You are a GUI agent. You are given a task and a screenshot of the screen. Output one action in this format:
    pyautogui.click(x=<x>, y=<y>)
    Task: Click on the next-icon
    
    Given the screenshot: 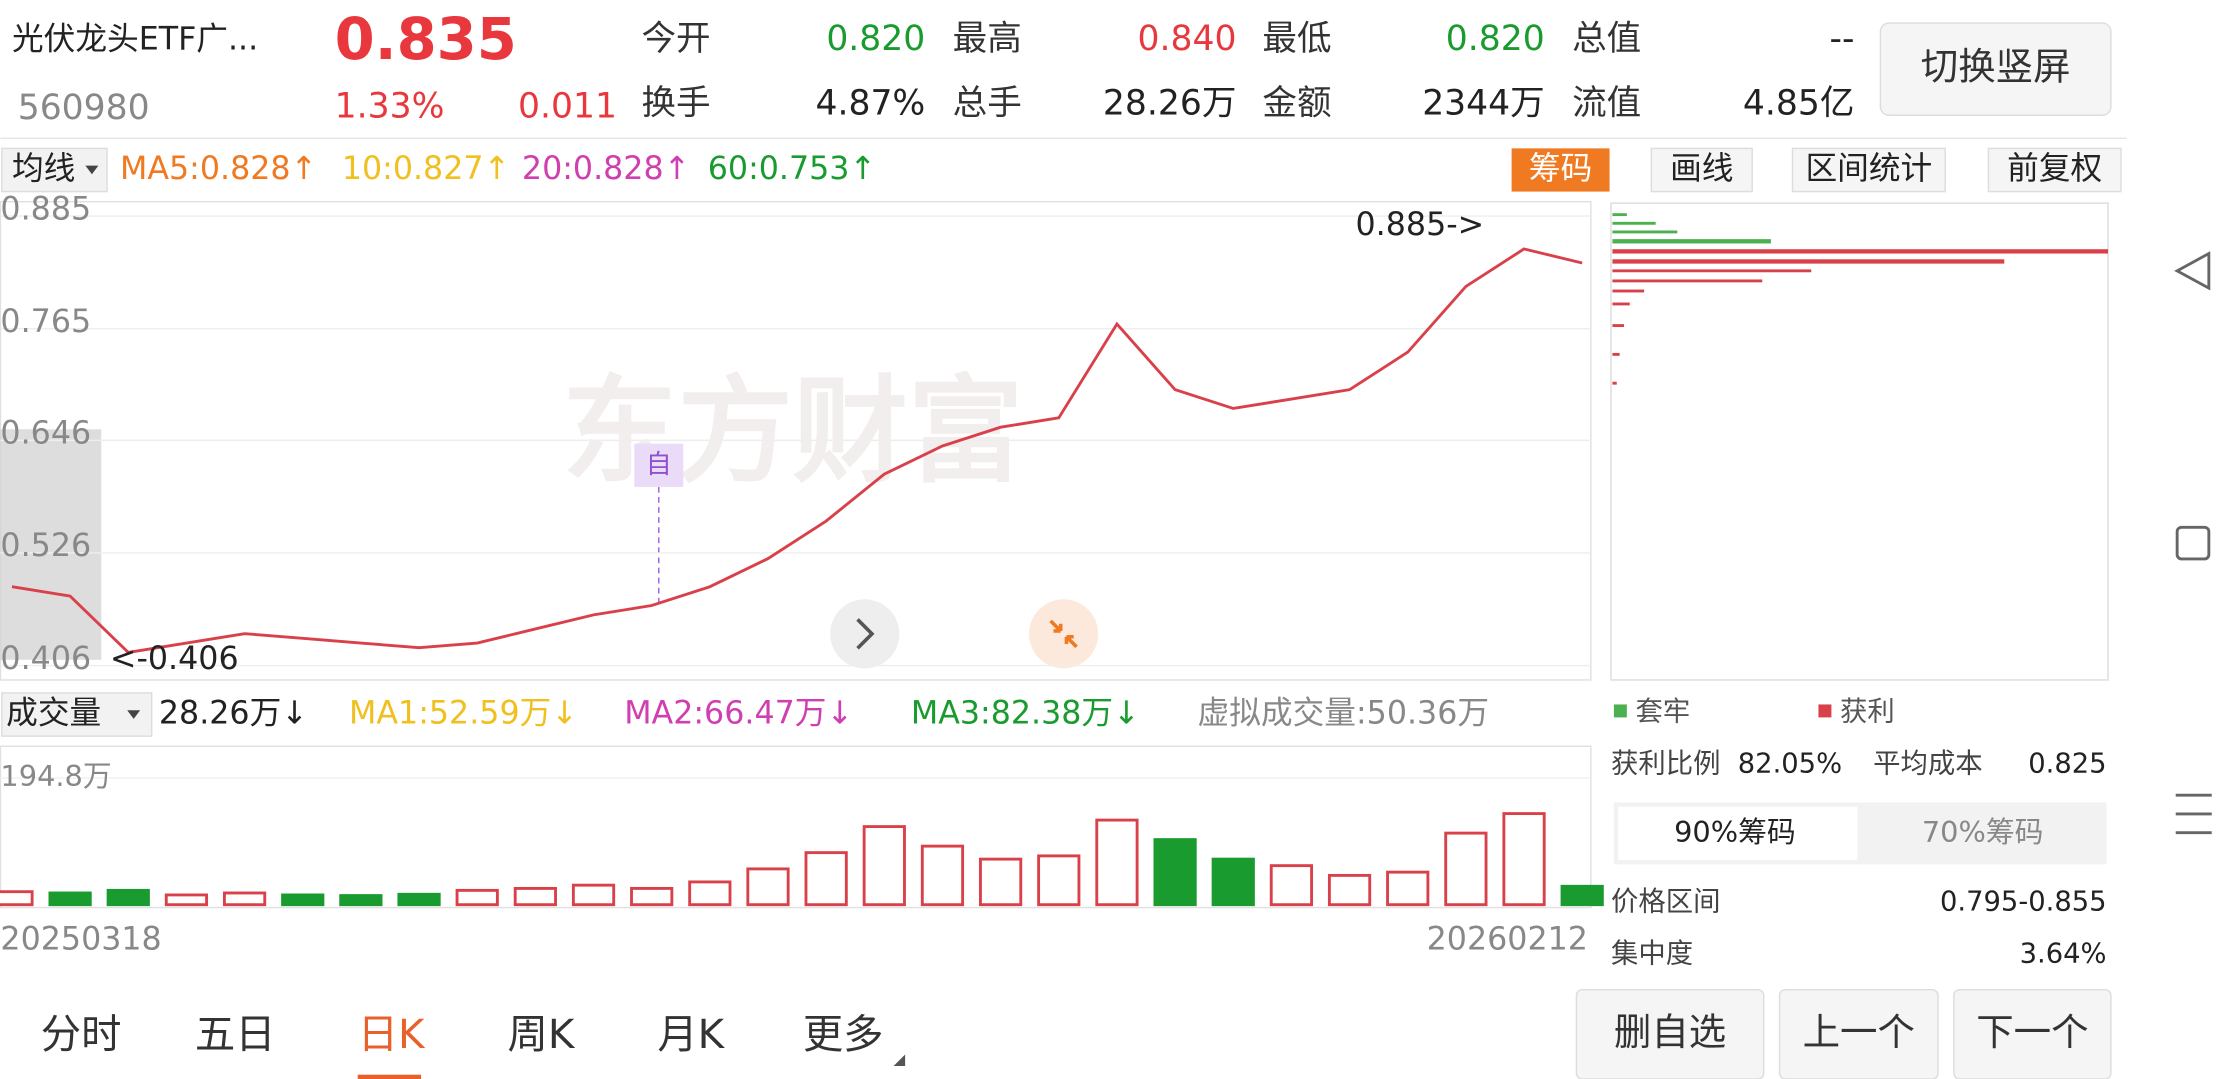 What is the action you would take?
    pyautogui.click(x=865, y=634)
    